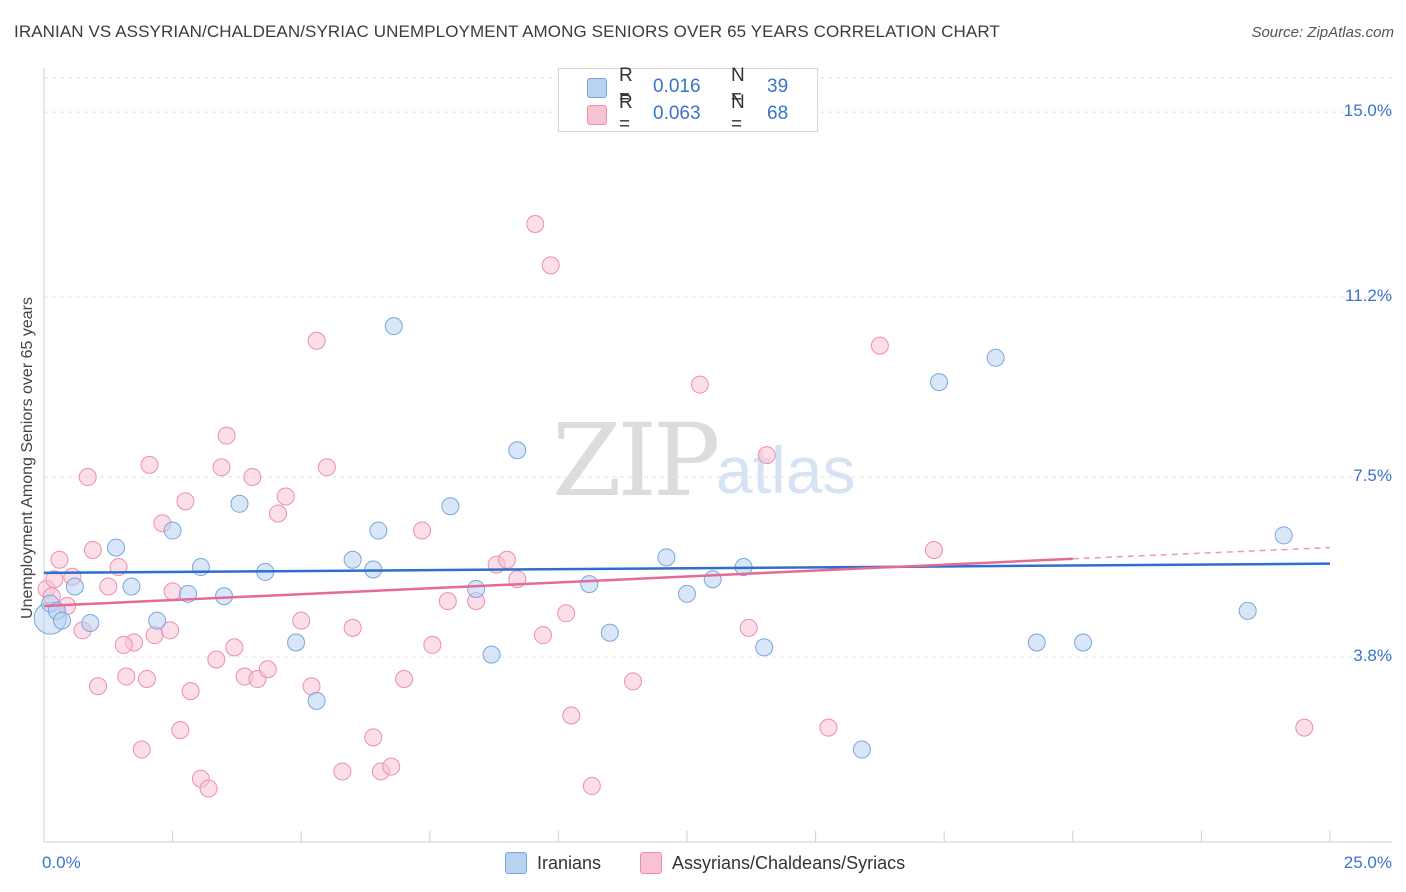  Describe the element at coordinates (677, 113) in the screenshot. I see `legend-r-value: 0.063` at that location.